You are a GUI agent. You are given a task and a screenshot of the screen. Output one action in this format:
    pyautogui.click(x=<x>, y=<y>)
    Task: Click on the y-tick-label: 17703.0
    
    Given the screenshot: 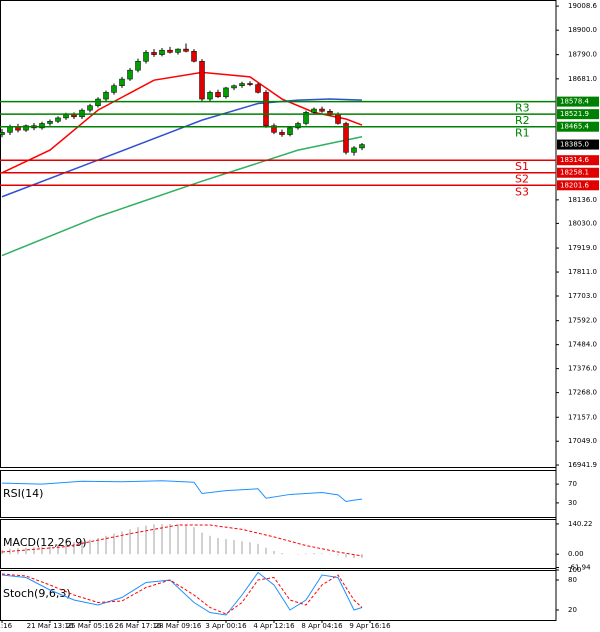 What is the action you would take?
    pyautogui.click(x=582, y=296)
    